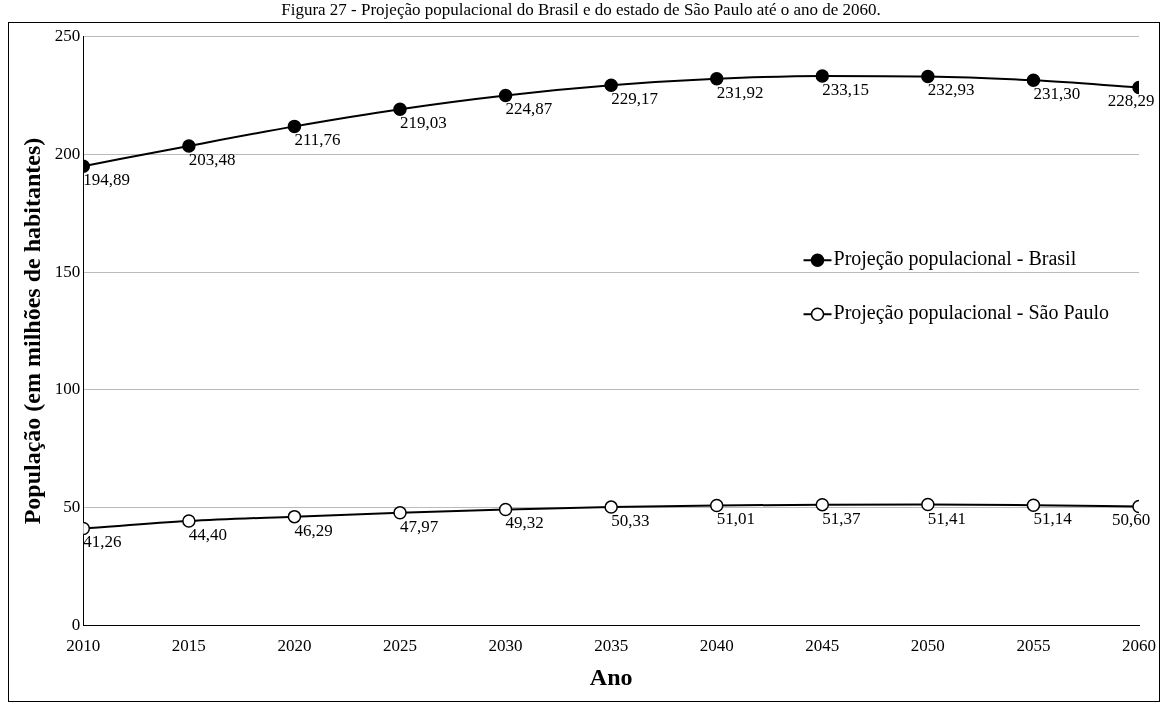  What do you see at coordinates (524, 523) in the screenshot?
I see `data-label: 49,32` at bounding box center [524, 523].